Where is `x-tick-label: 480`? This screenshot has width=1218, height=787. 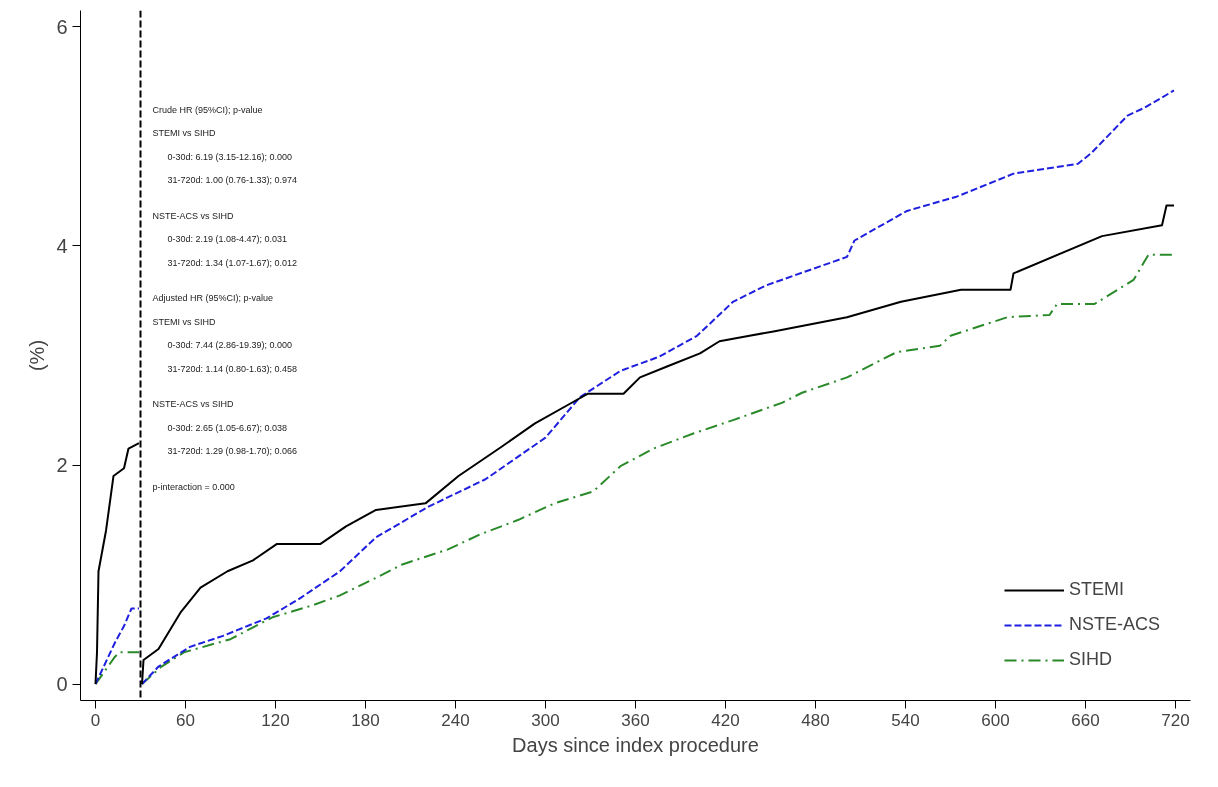 x-tick-label: 480 is located at coordinates (815, 720).